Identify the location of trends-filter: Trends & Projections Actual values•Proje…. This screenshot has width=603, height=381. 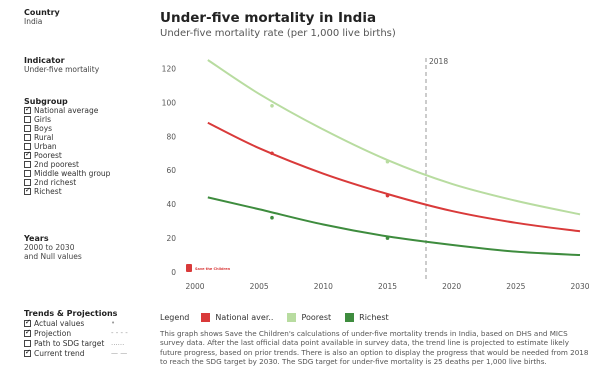
(81, 333).